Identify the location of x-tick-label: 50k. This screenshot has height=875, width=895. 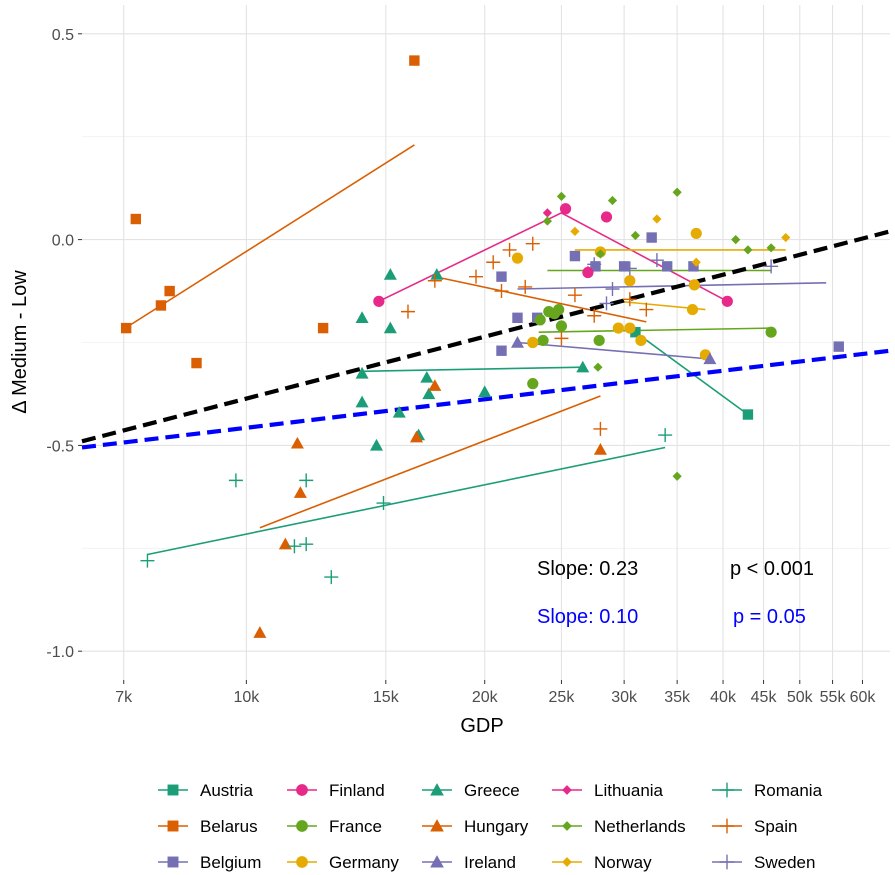
(800, 697).